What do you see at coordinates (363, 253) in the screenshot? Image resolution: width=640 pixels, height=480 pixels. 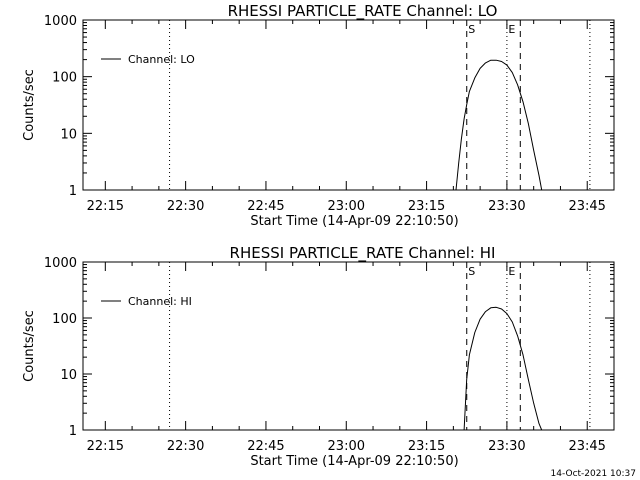 I see `chart-title: RHESSI PARTICLE_RATE Channel: HI` at bounding box center [363, 253].